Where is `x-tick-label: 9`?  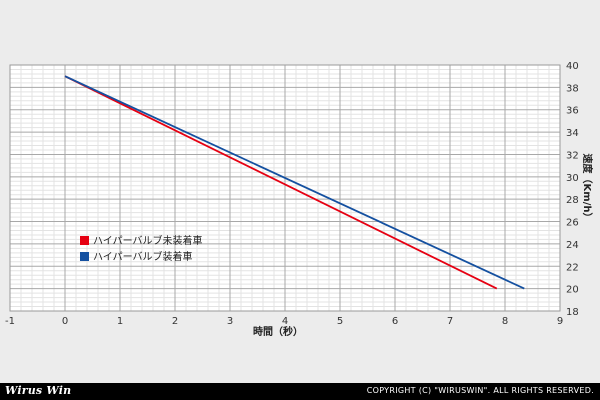
x-tick-label: 9 is located at coordinates (560, 321).